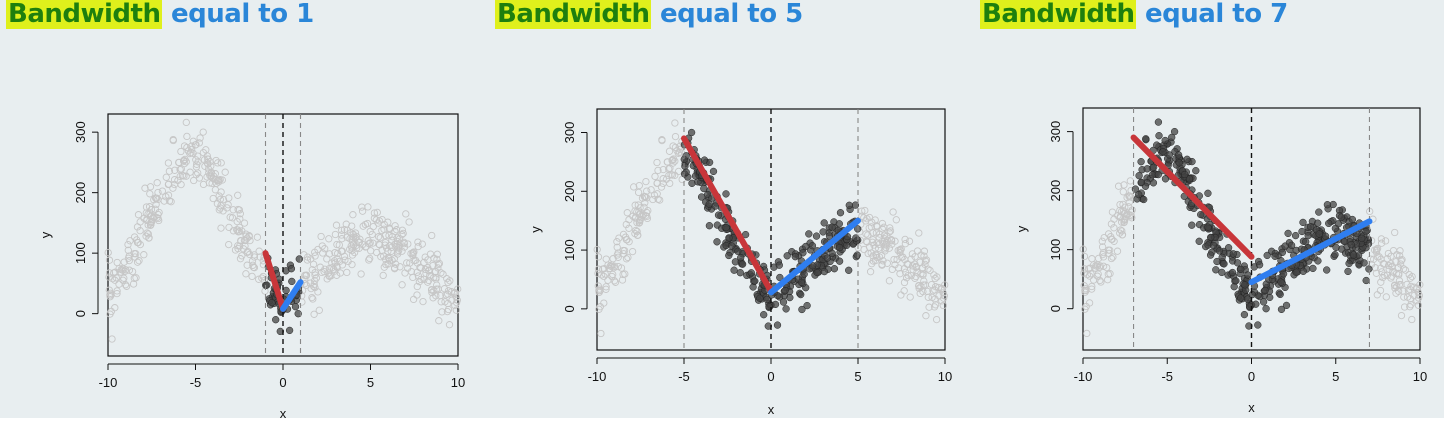  I want to click on title-rest: equal to 5, so click(731, 14).